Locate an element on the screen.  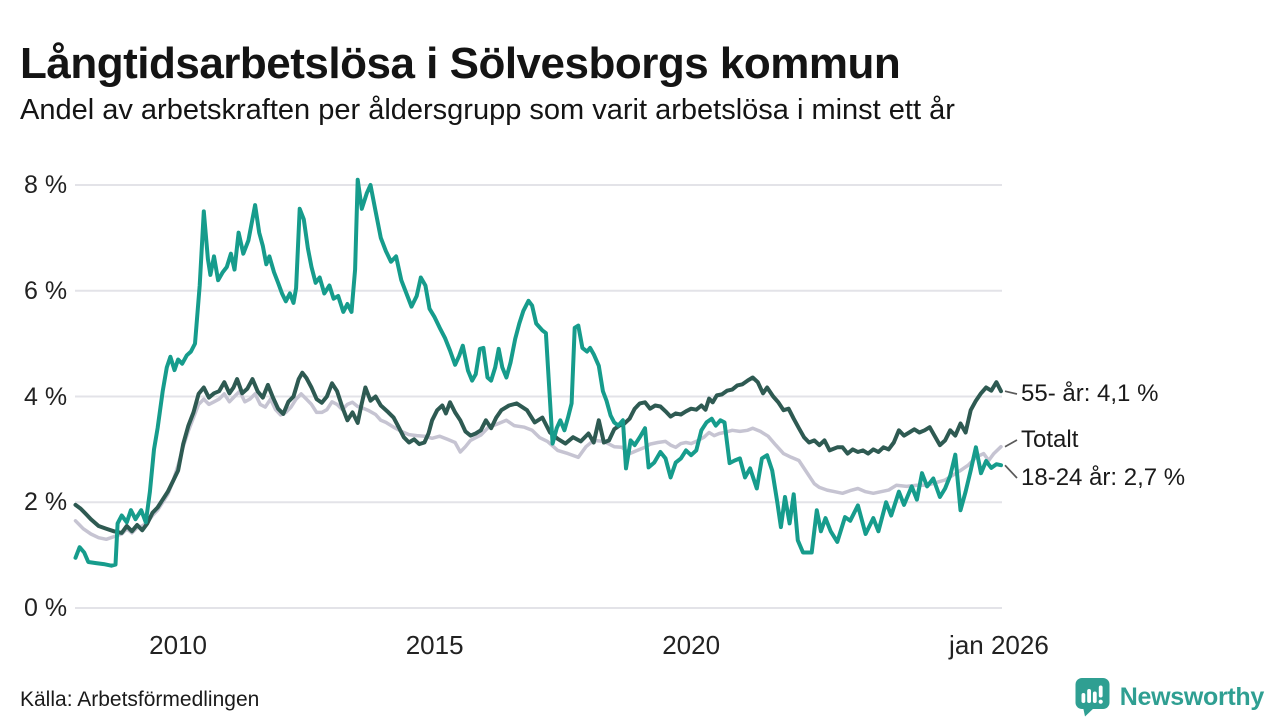
y-axis-tick-label: 6 % is located at coordinates (46, 290).